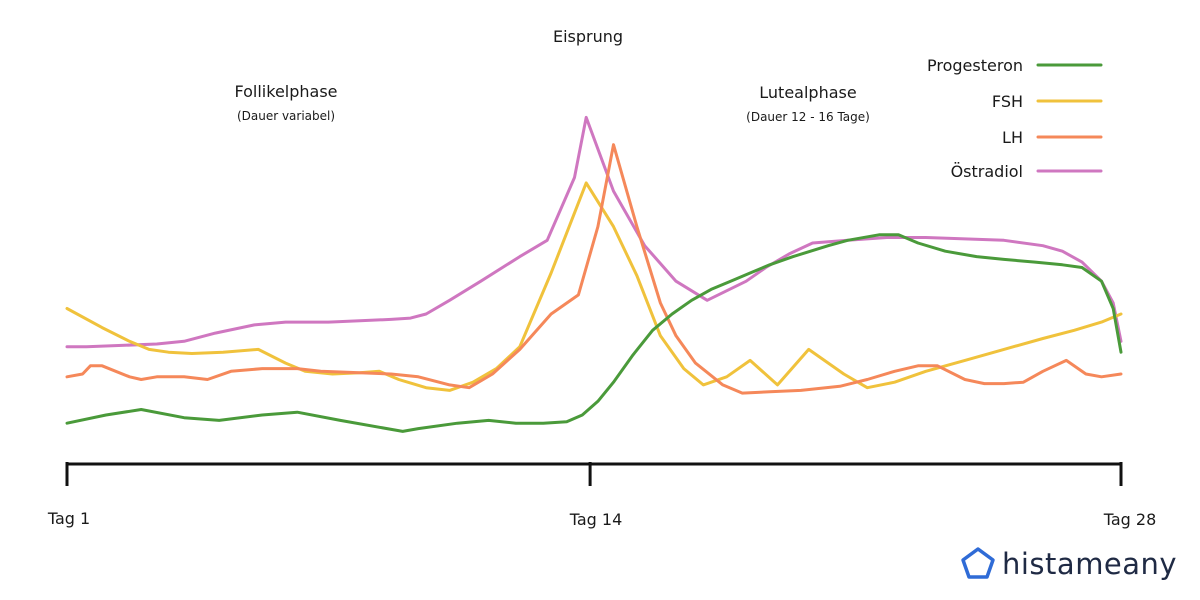 The image size is (1200, 600). Describe the element at coordinates (596, 519) in the screenshot. I see `x-tick-label: Tag 14` at that location.